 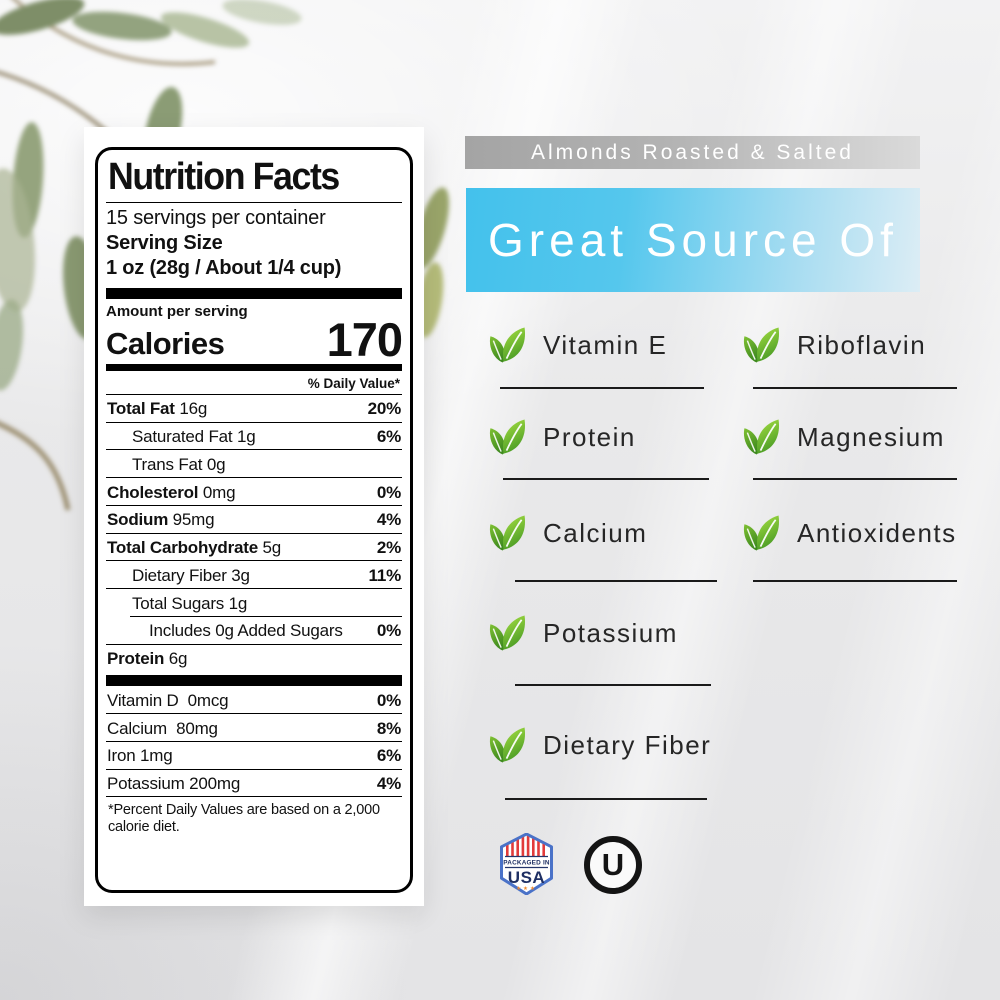 I want to click on row-amount: 80mg, so click(x=197, y=728).